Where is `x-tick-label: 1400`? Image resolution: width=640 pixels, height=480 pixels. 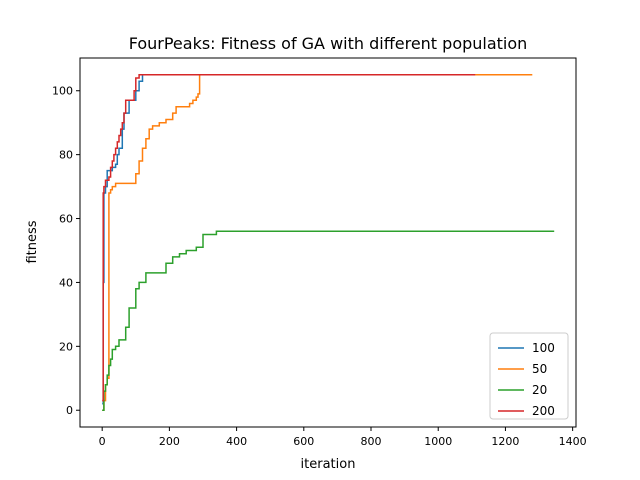
x-tick-label: 1400 is located at coordinates (573, 441).